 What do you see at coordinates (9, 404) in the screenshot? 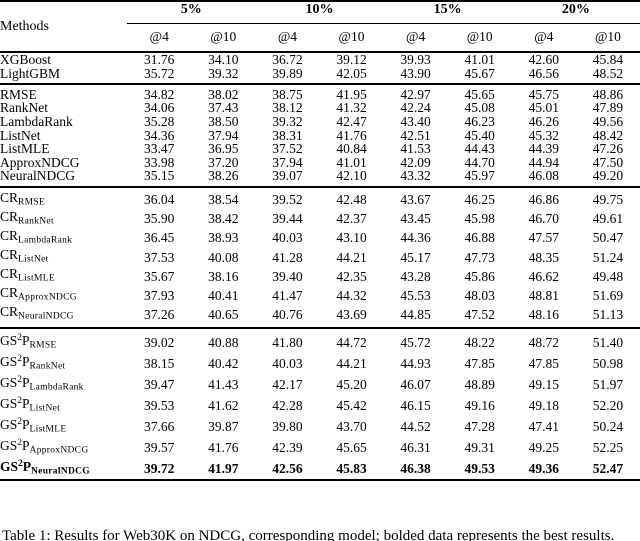
I see `method-name: GS` at bounding box center [9, 404].